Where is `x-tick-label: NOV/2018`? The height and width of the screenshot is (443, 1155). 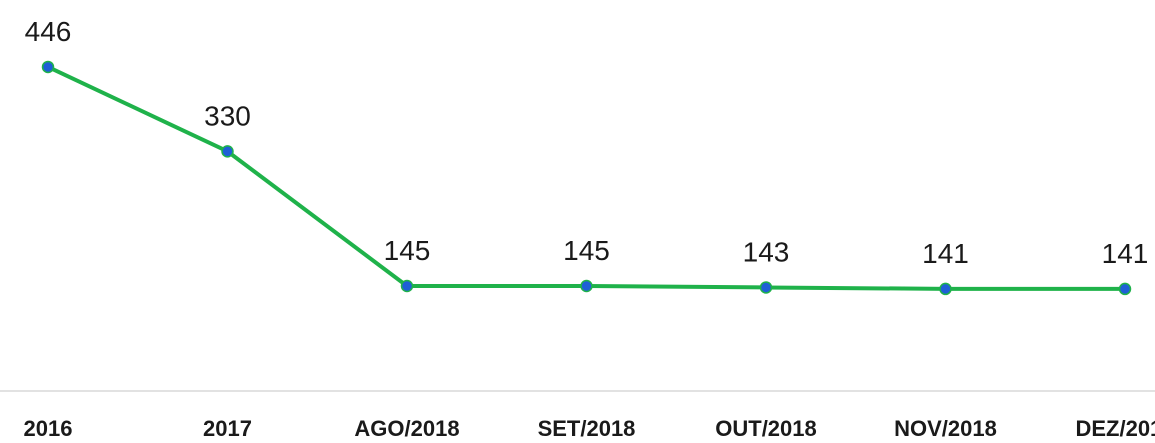 x-tick-label: NOV/2018 is located at coordinates (945, 428).